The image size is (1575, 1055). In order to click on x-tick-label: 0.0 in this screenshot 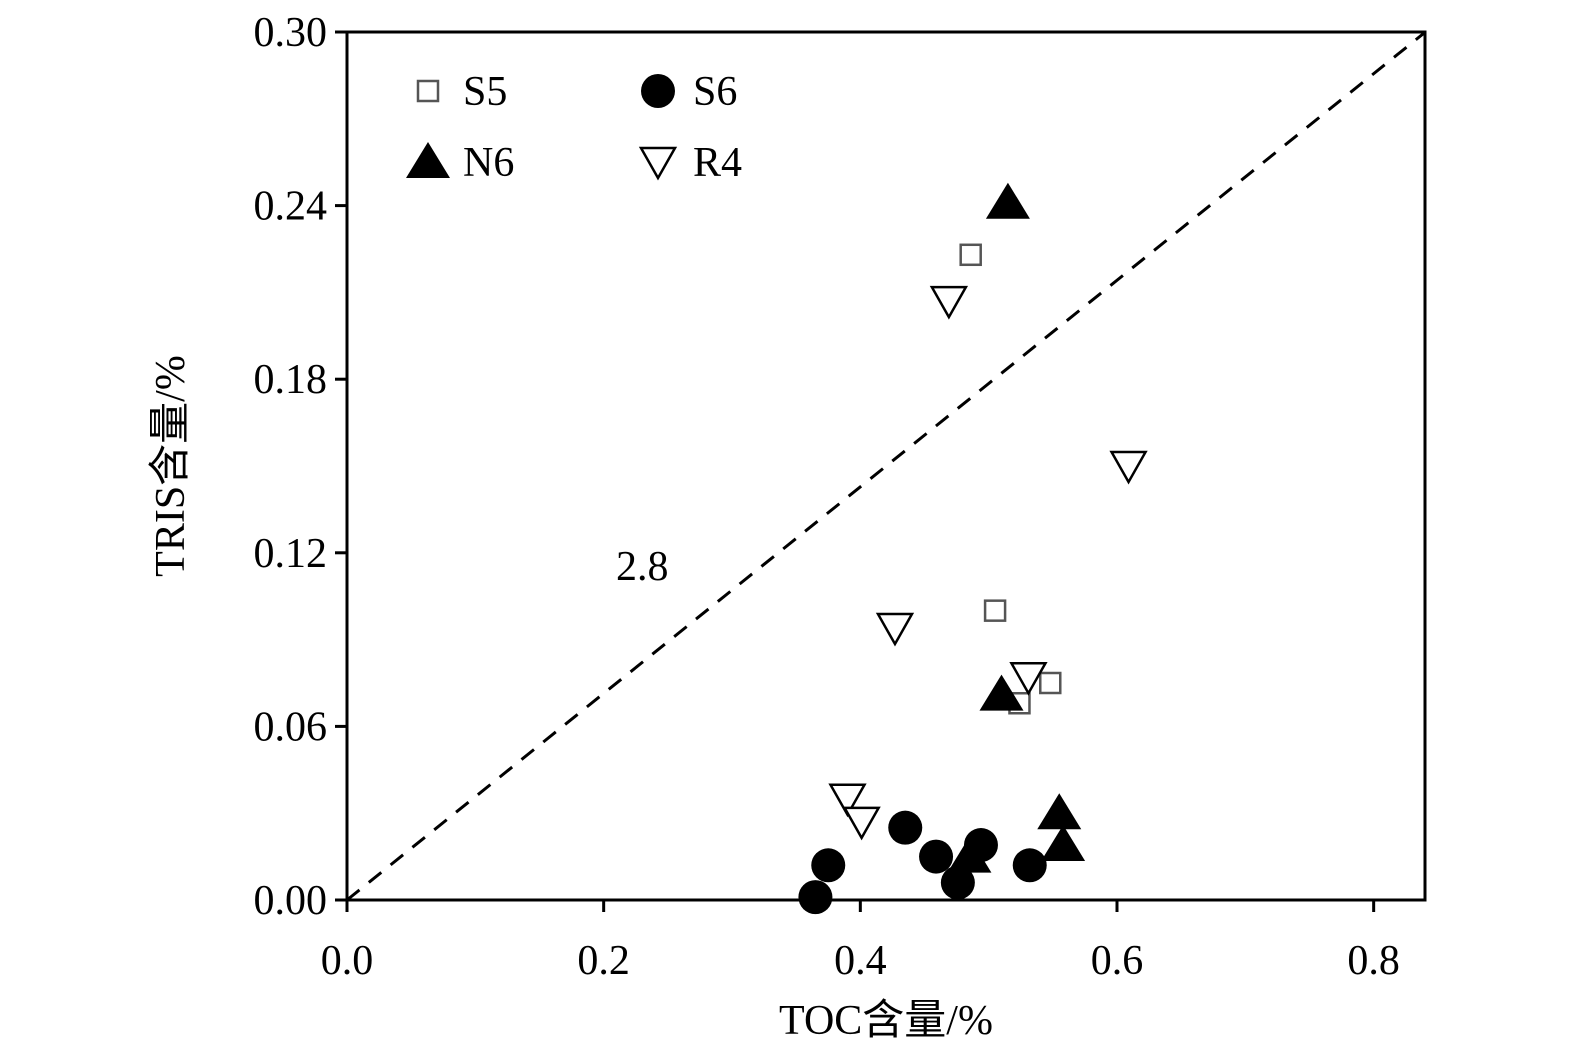, I will do `click(347, 961)`.